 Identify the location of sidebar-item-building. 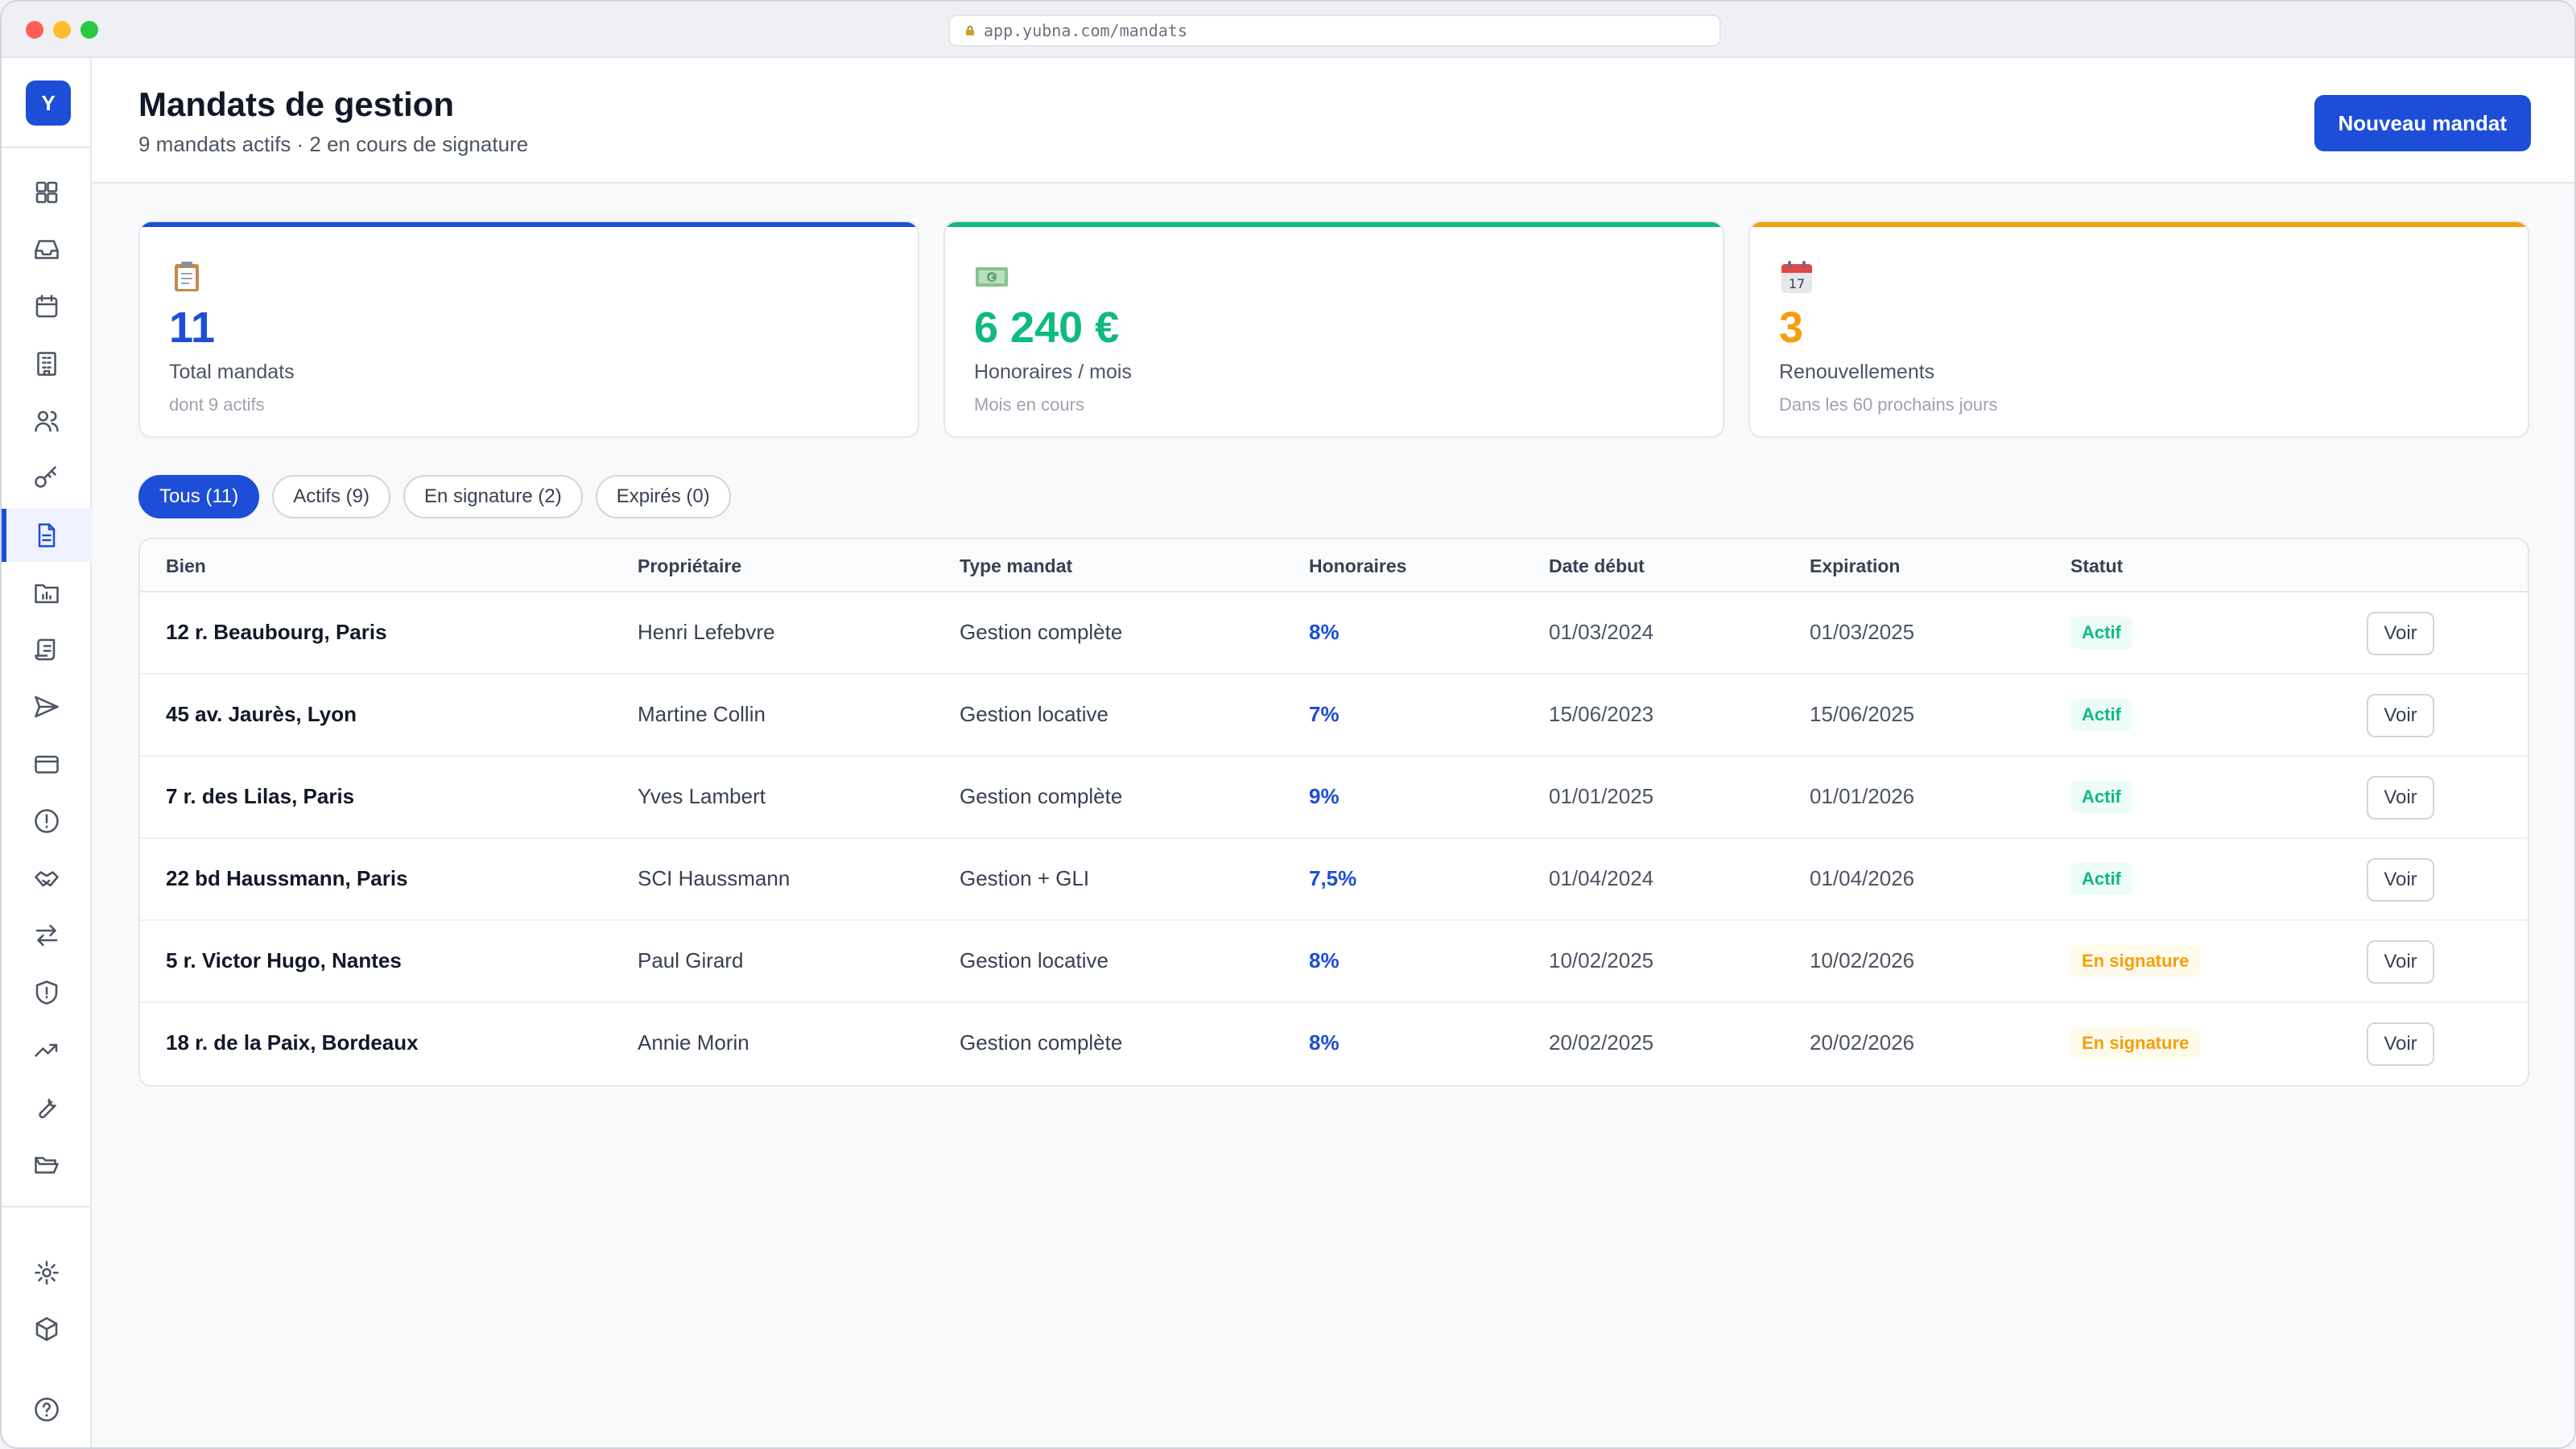
(47, 363).